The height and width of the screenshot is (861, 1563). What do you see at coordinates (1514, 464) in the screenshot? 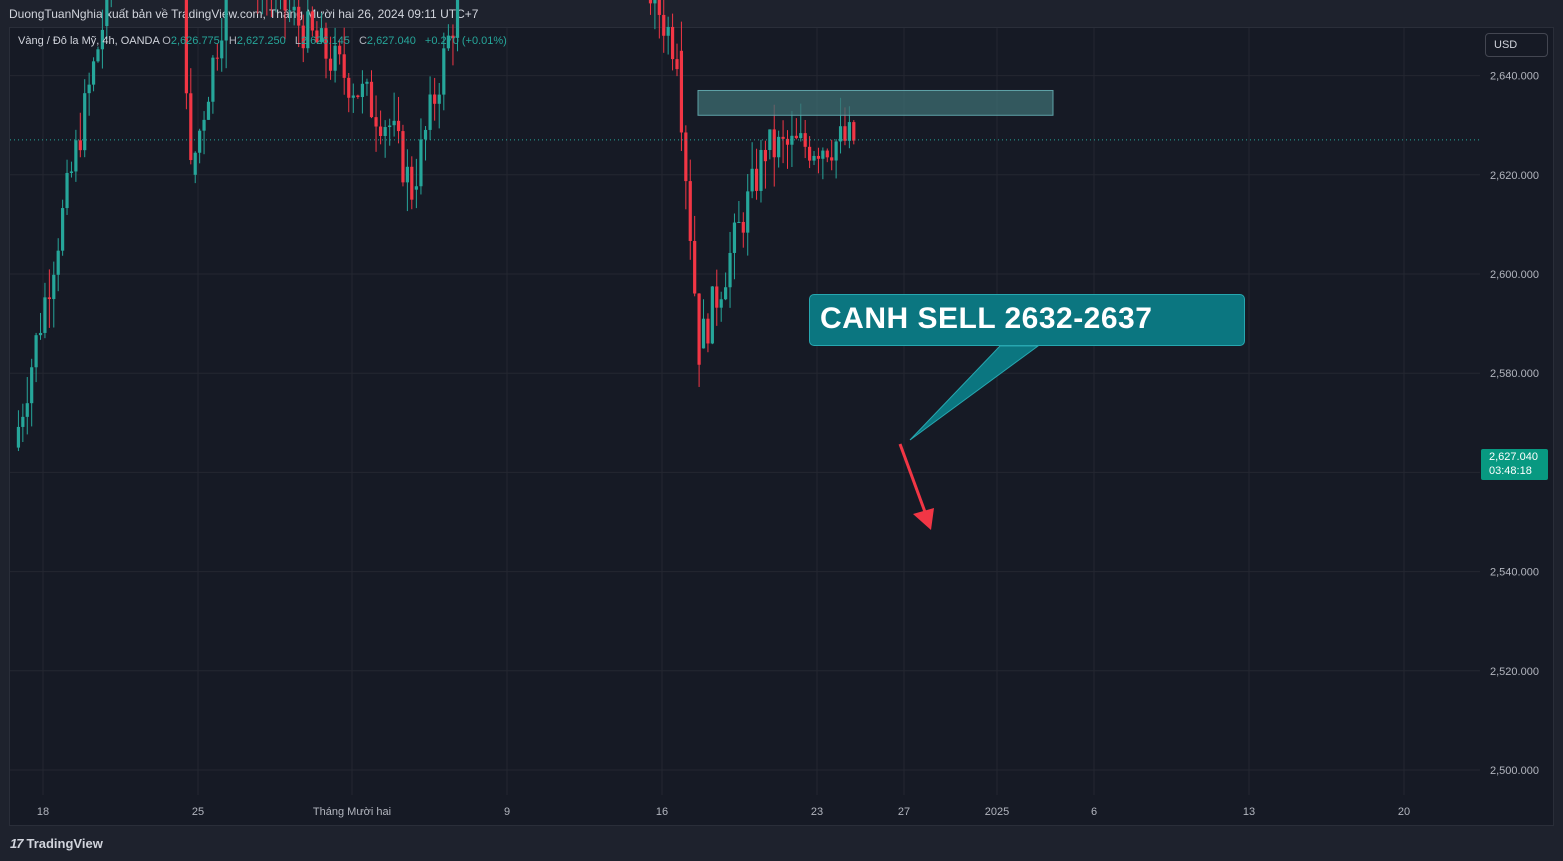
I see `last-price-tag: 2,627.040 03:48:18` at bounding box center [1514, 464].